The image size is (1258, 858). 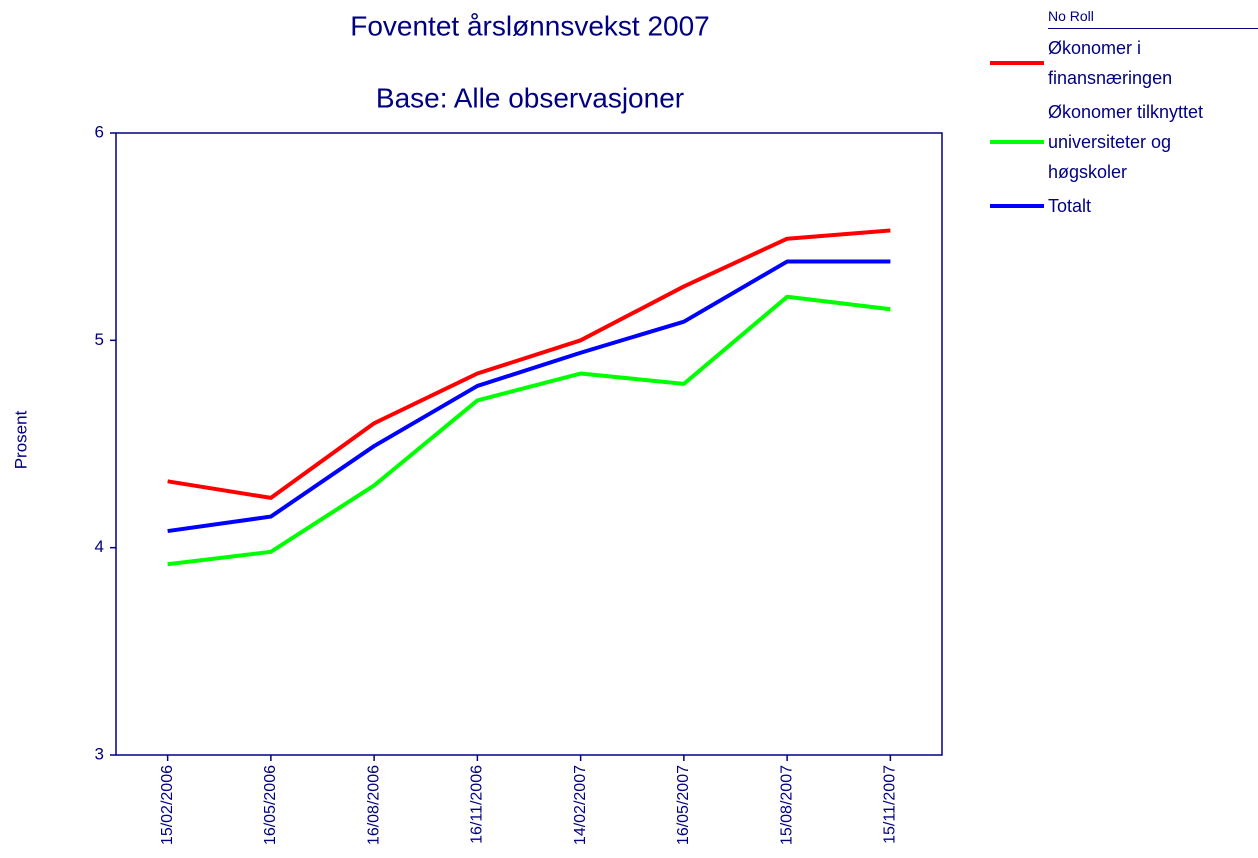 I want to click on legend-label: Økonomer i finansnæringen, so click(x=1110, y=63).